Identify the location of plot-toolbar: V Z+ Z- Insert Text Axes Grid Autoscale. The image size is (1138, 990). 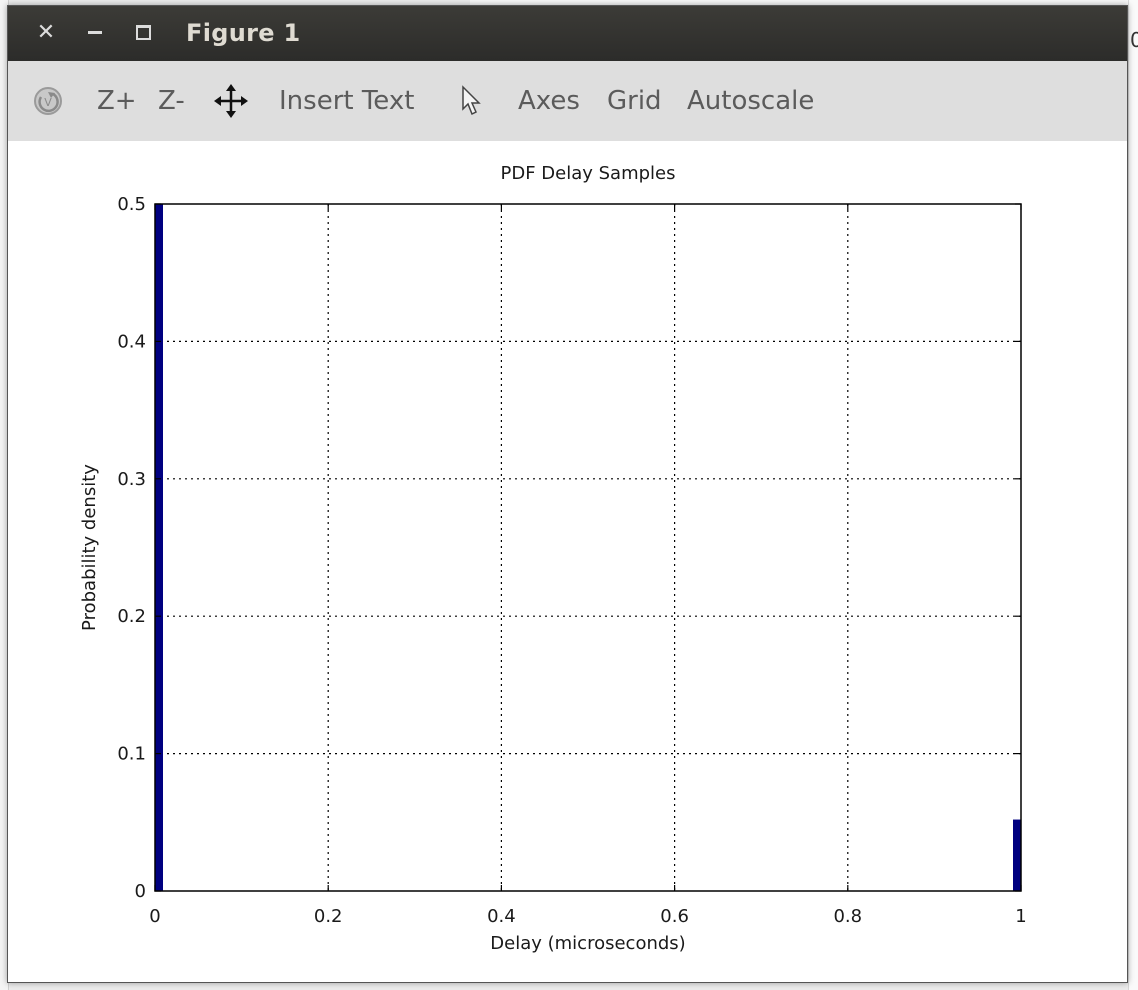
(567, 101).